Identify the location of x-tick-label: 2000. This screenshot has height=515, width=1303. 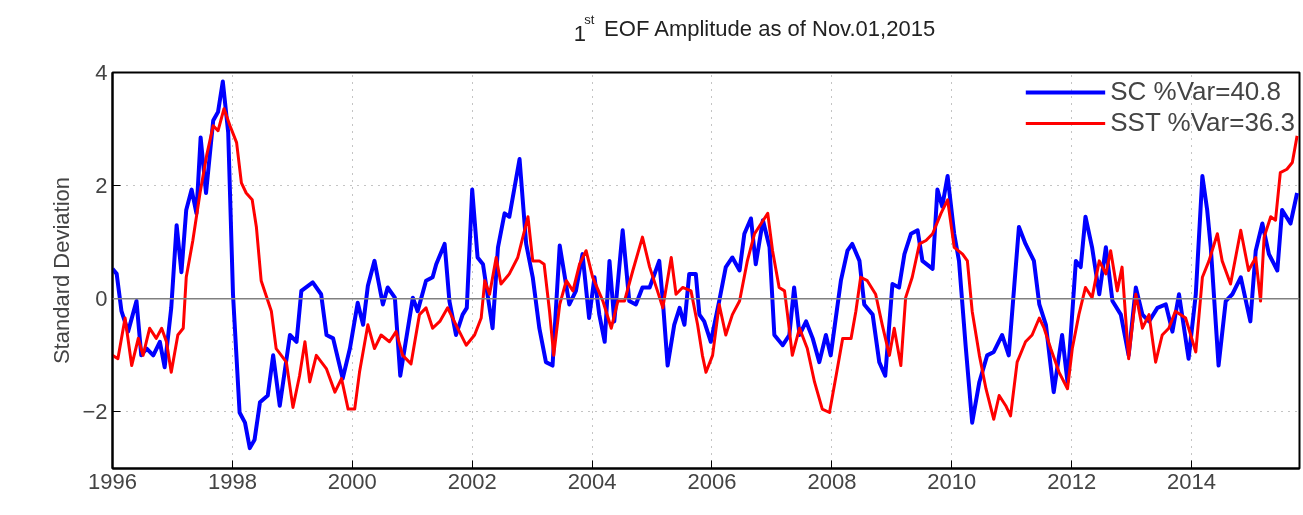
(352, 481).